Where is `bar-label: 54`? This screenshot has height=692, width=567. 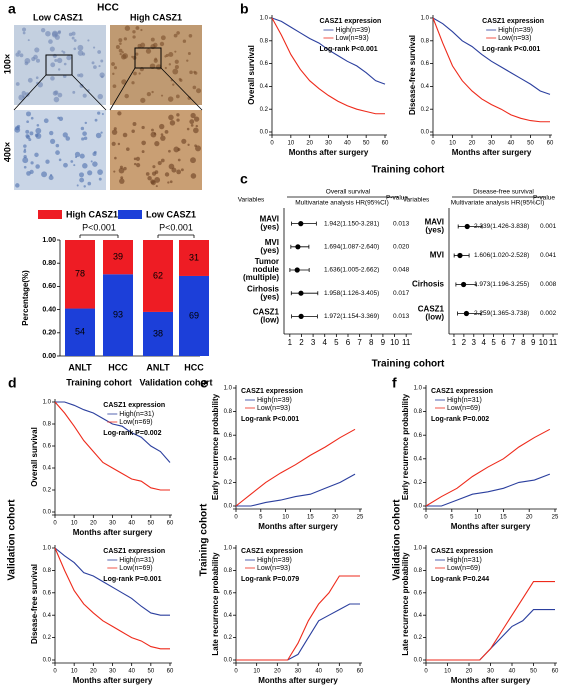 bar-label: 54 is located at coordinates (80, 332).